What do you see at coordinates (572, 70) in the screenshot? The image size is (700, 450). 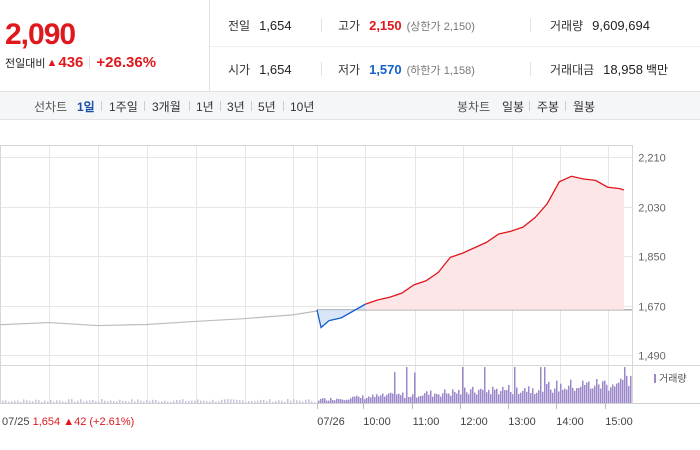 I see `stat-label: 거래대금` at bounding box center [572, 70].